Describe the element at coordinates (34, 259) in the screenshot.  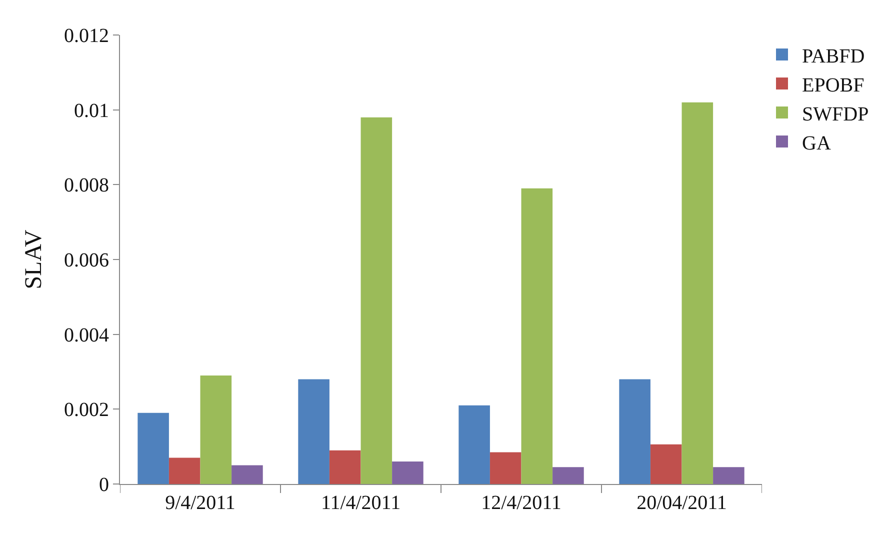
I see `y-axis-title: SLAV` at that location.